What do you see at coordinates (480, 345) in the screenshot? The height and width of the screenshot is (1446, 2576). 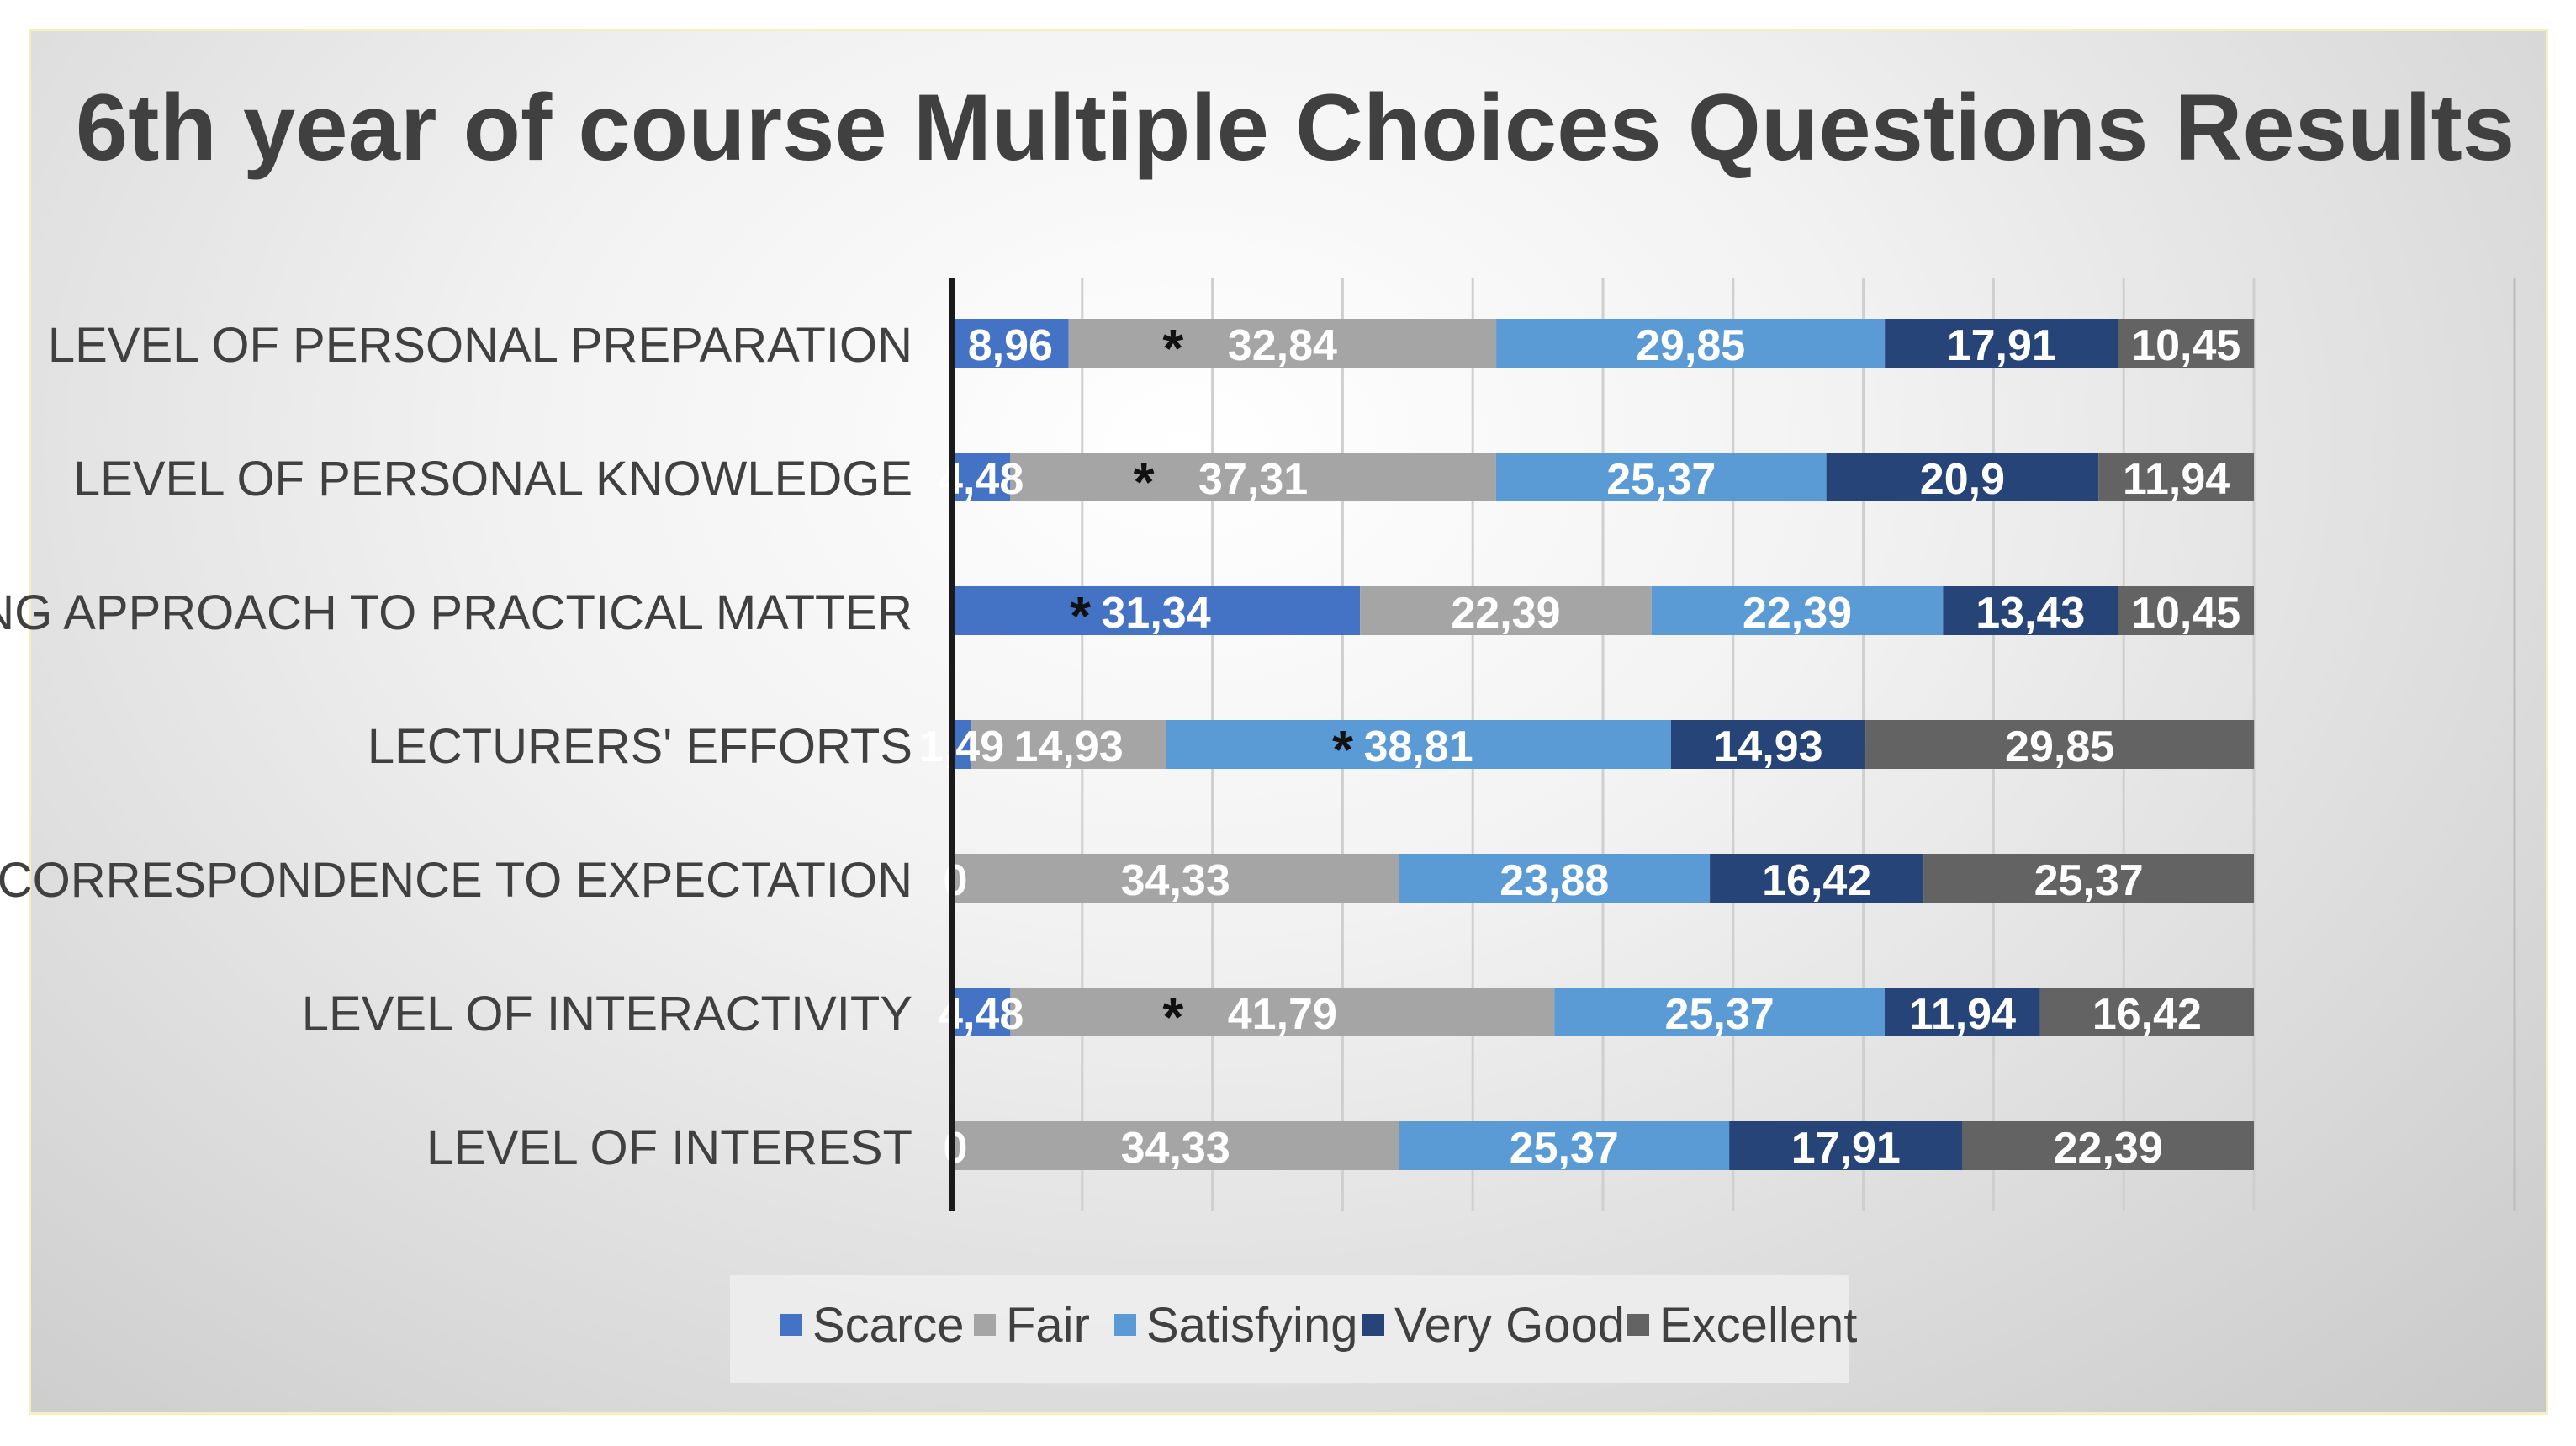 I see `category-label: LEVEL OF PERSONAL PREPARATION` at bounding box center [480, 345].